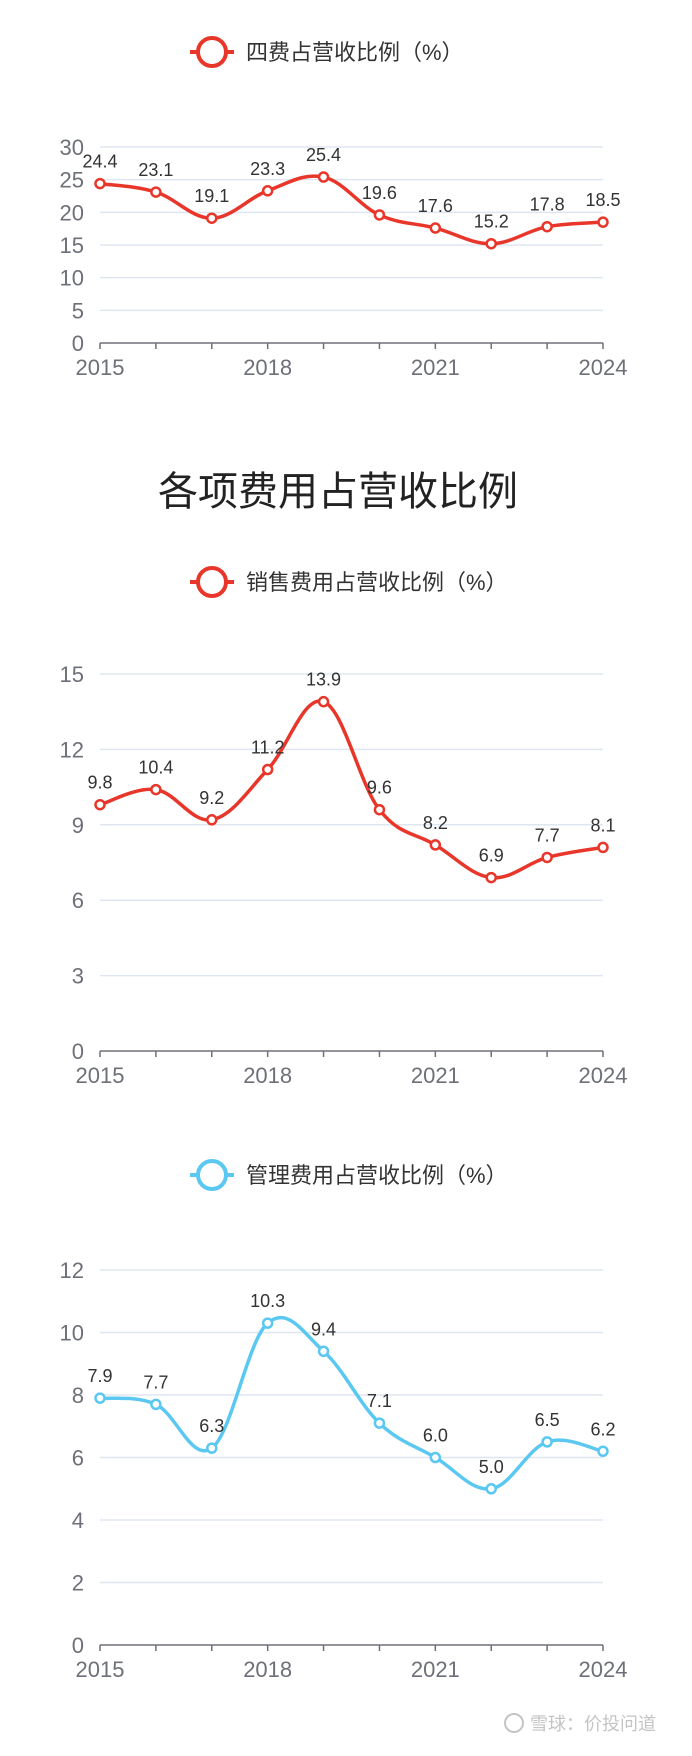  I want to click on chart-2-data-label: 6.0, so click(435, 1436).